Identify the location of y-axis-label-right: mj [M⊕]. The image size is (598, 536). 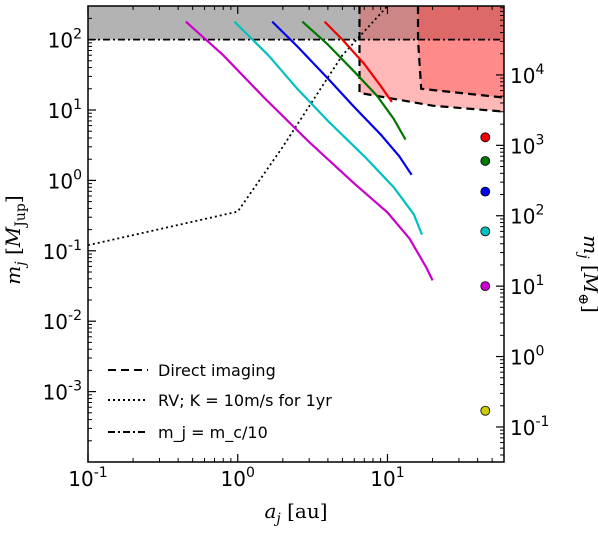
(586, 274).